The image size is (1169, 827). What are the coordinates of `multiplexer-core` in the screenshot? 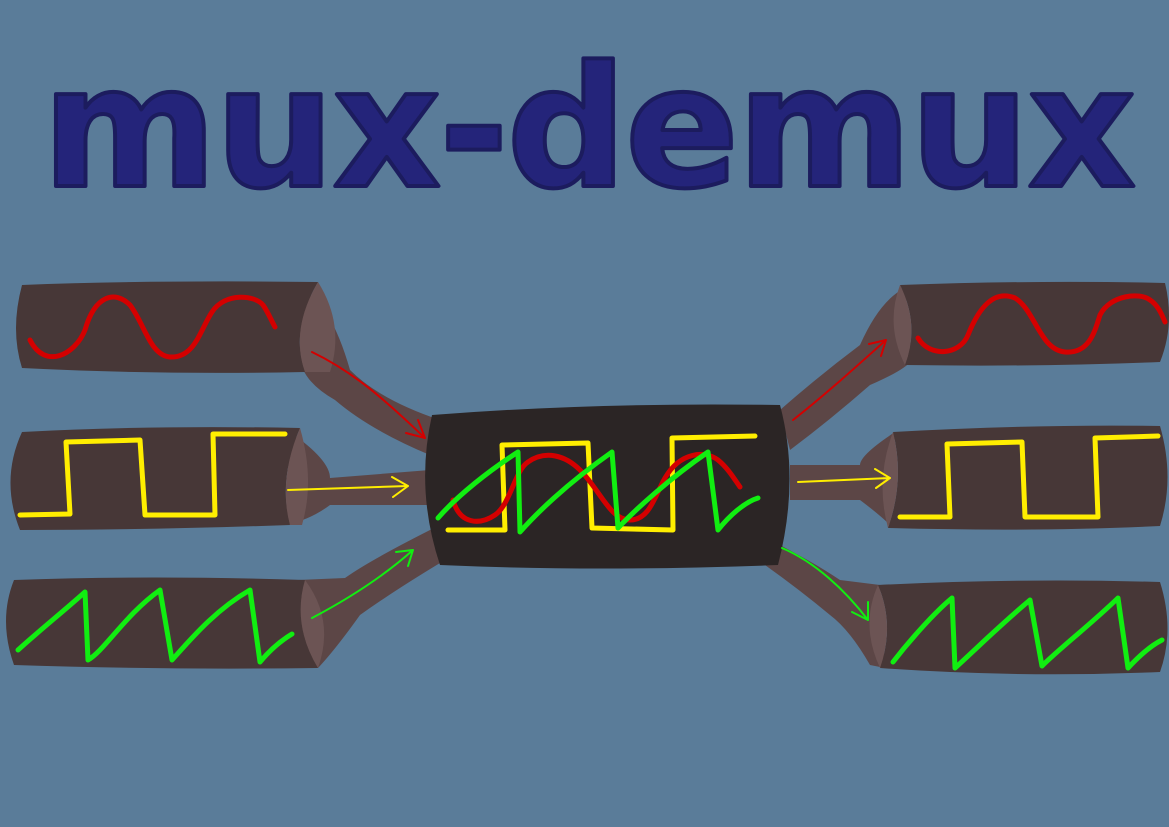 It's located at (607, 486).